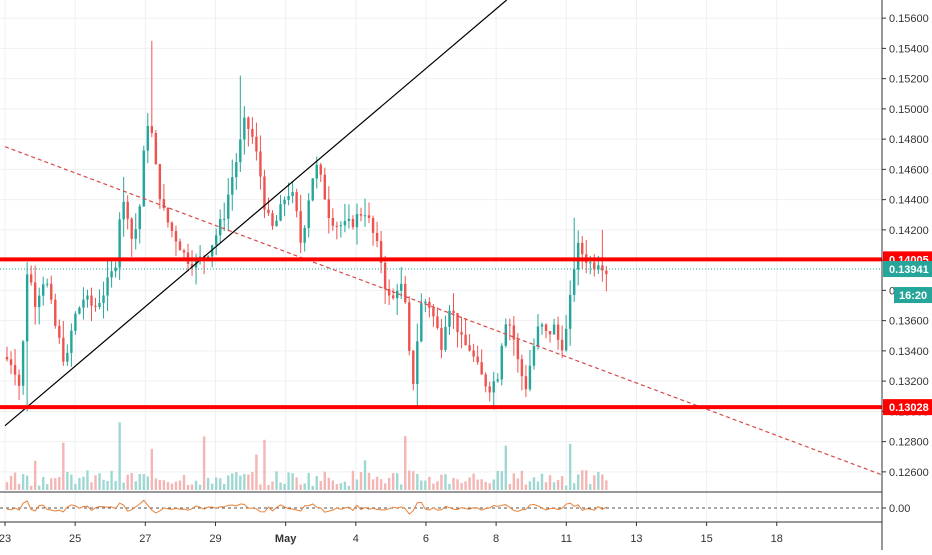  Describe the element at coordinates (909, 270) in the screenshot. I see `current-price-badge-label: 0.13941` at that location.